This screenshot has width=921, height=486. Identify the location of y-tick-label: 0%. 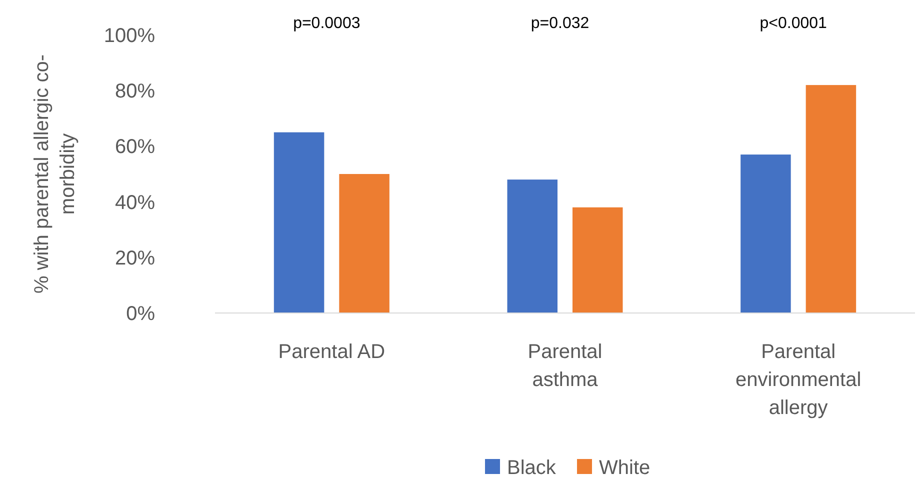
(141, 314).